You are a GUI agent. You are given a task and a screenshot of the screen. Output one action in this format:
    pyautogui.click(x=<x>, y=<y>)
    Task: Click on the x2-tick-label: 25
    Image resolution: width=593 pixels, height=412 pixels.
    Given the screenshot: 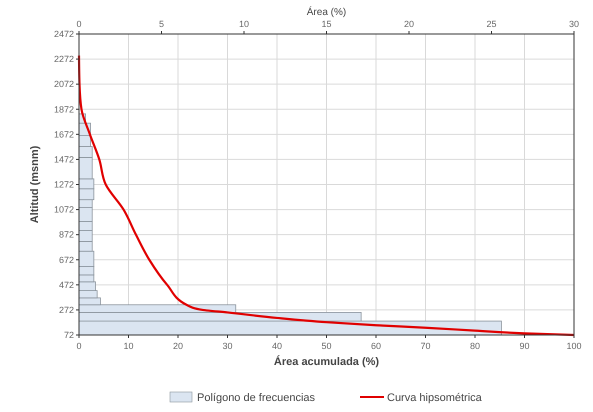 What is the action you would take?
    pyautogui.click(x=491, y=24)
    